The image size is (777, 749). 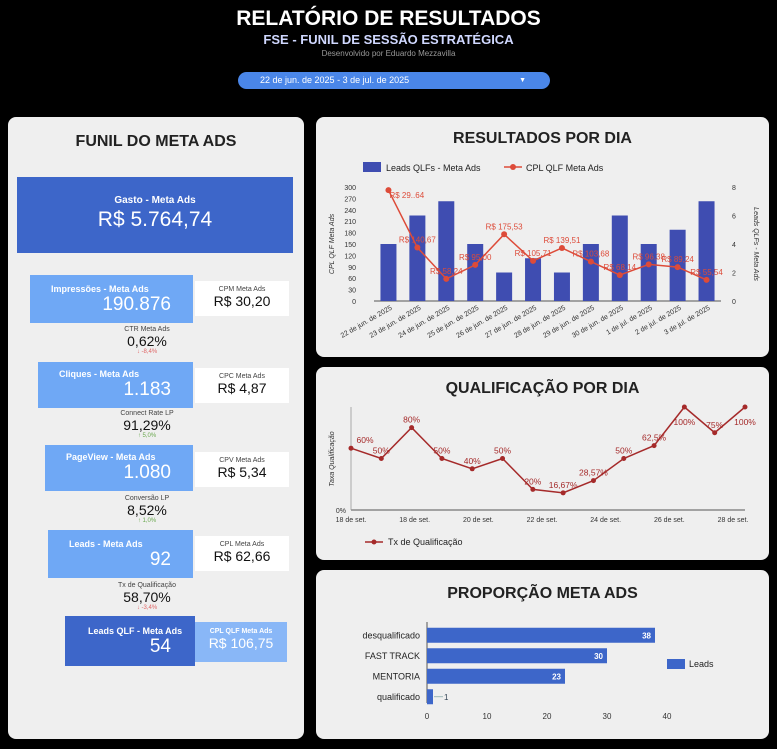 What do you see at coordinates (111, 299) in the screenshot?
I see `stage-card-impressions: Impressões - Meta Ads 190.876` at bounding box center [111, 299].